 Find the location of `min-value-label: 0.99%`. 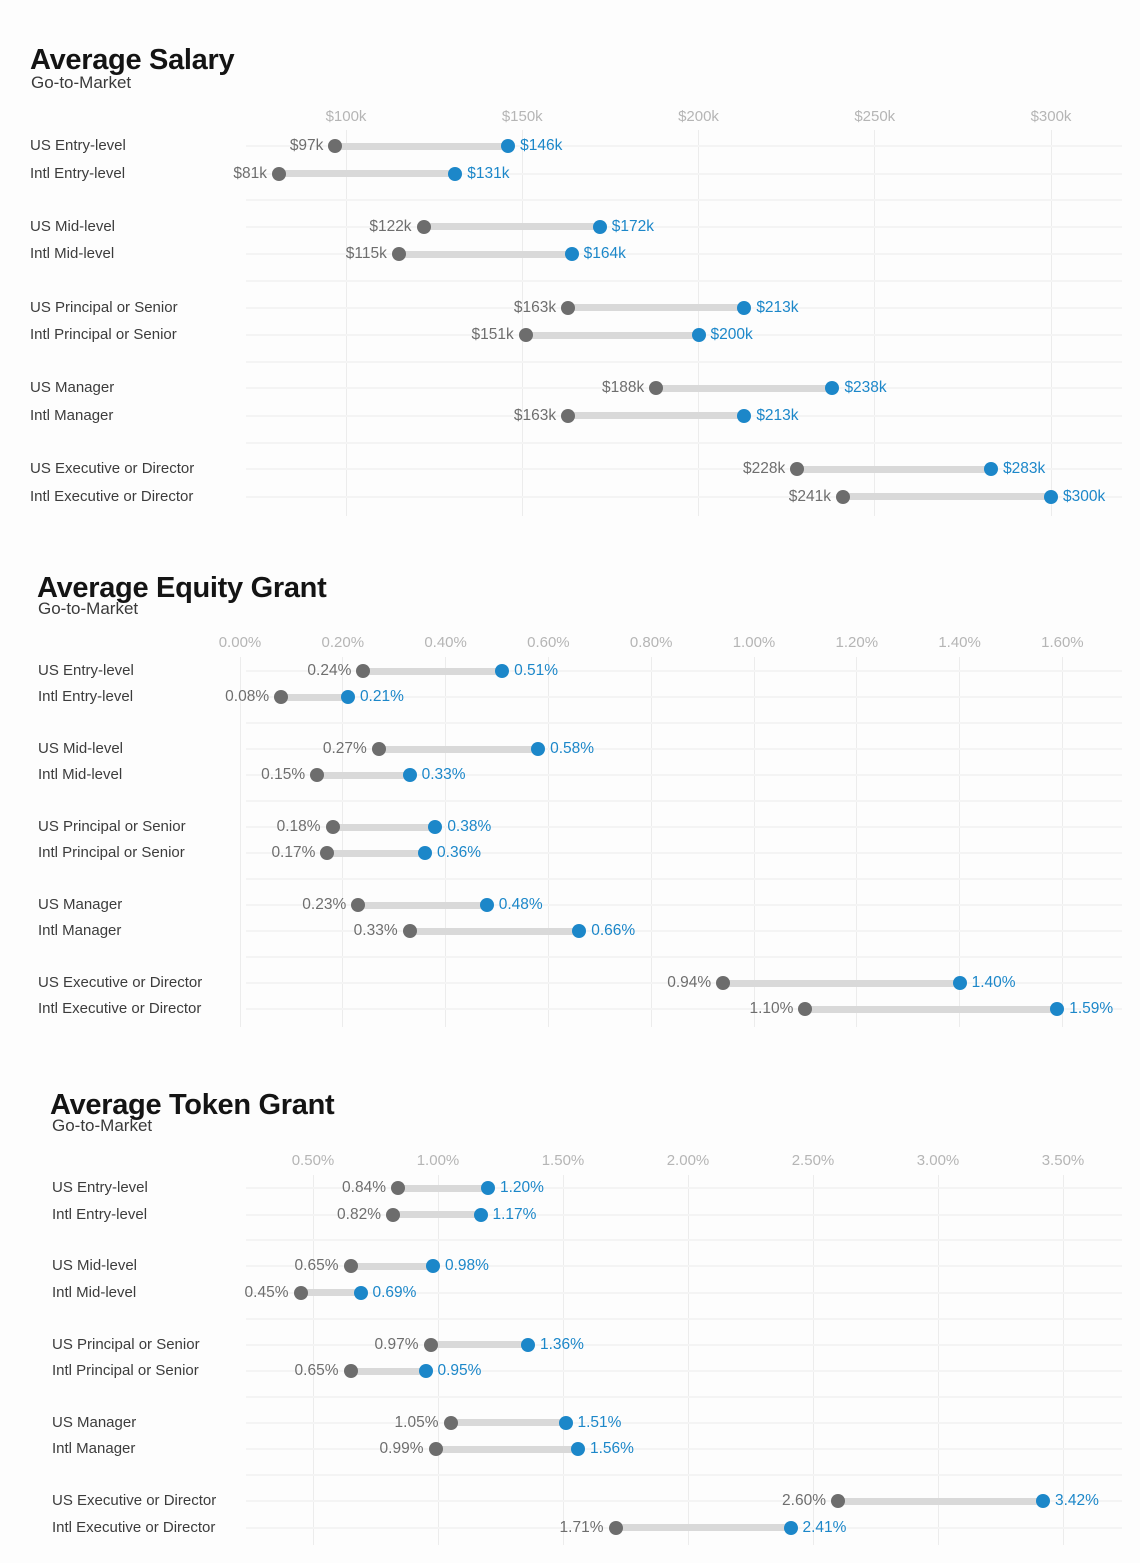

min-value-label: 0.99% is located at coordinates (401, 1449).